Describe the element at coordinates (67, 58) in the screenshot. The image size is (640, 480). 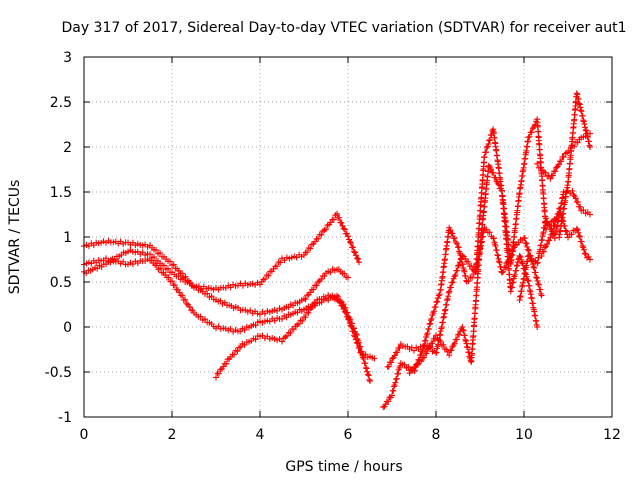
I see `y-tick-label: 3` at that location.